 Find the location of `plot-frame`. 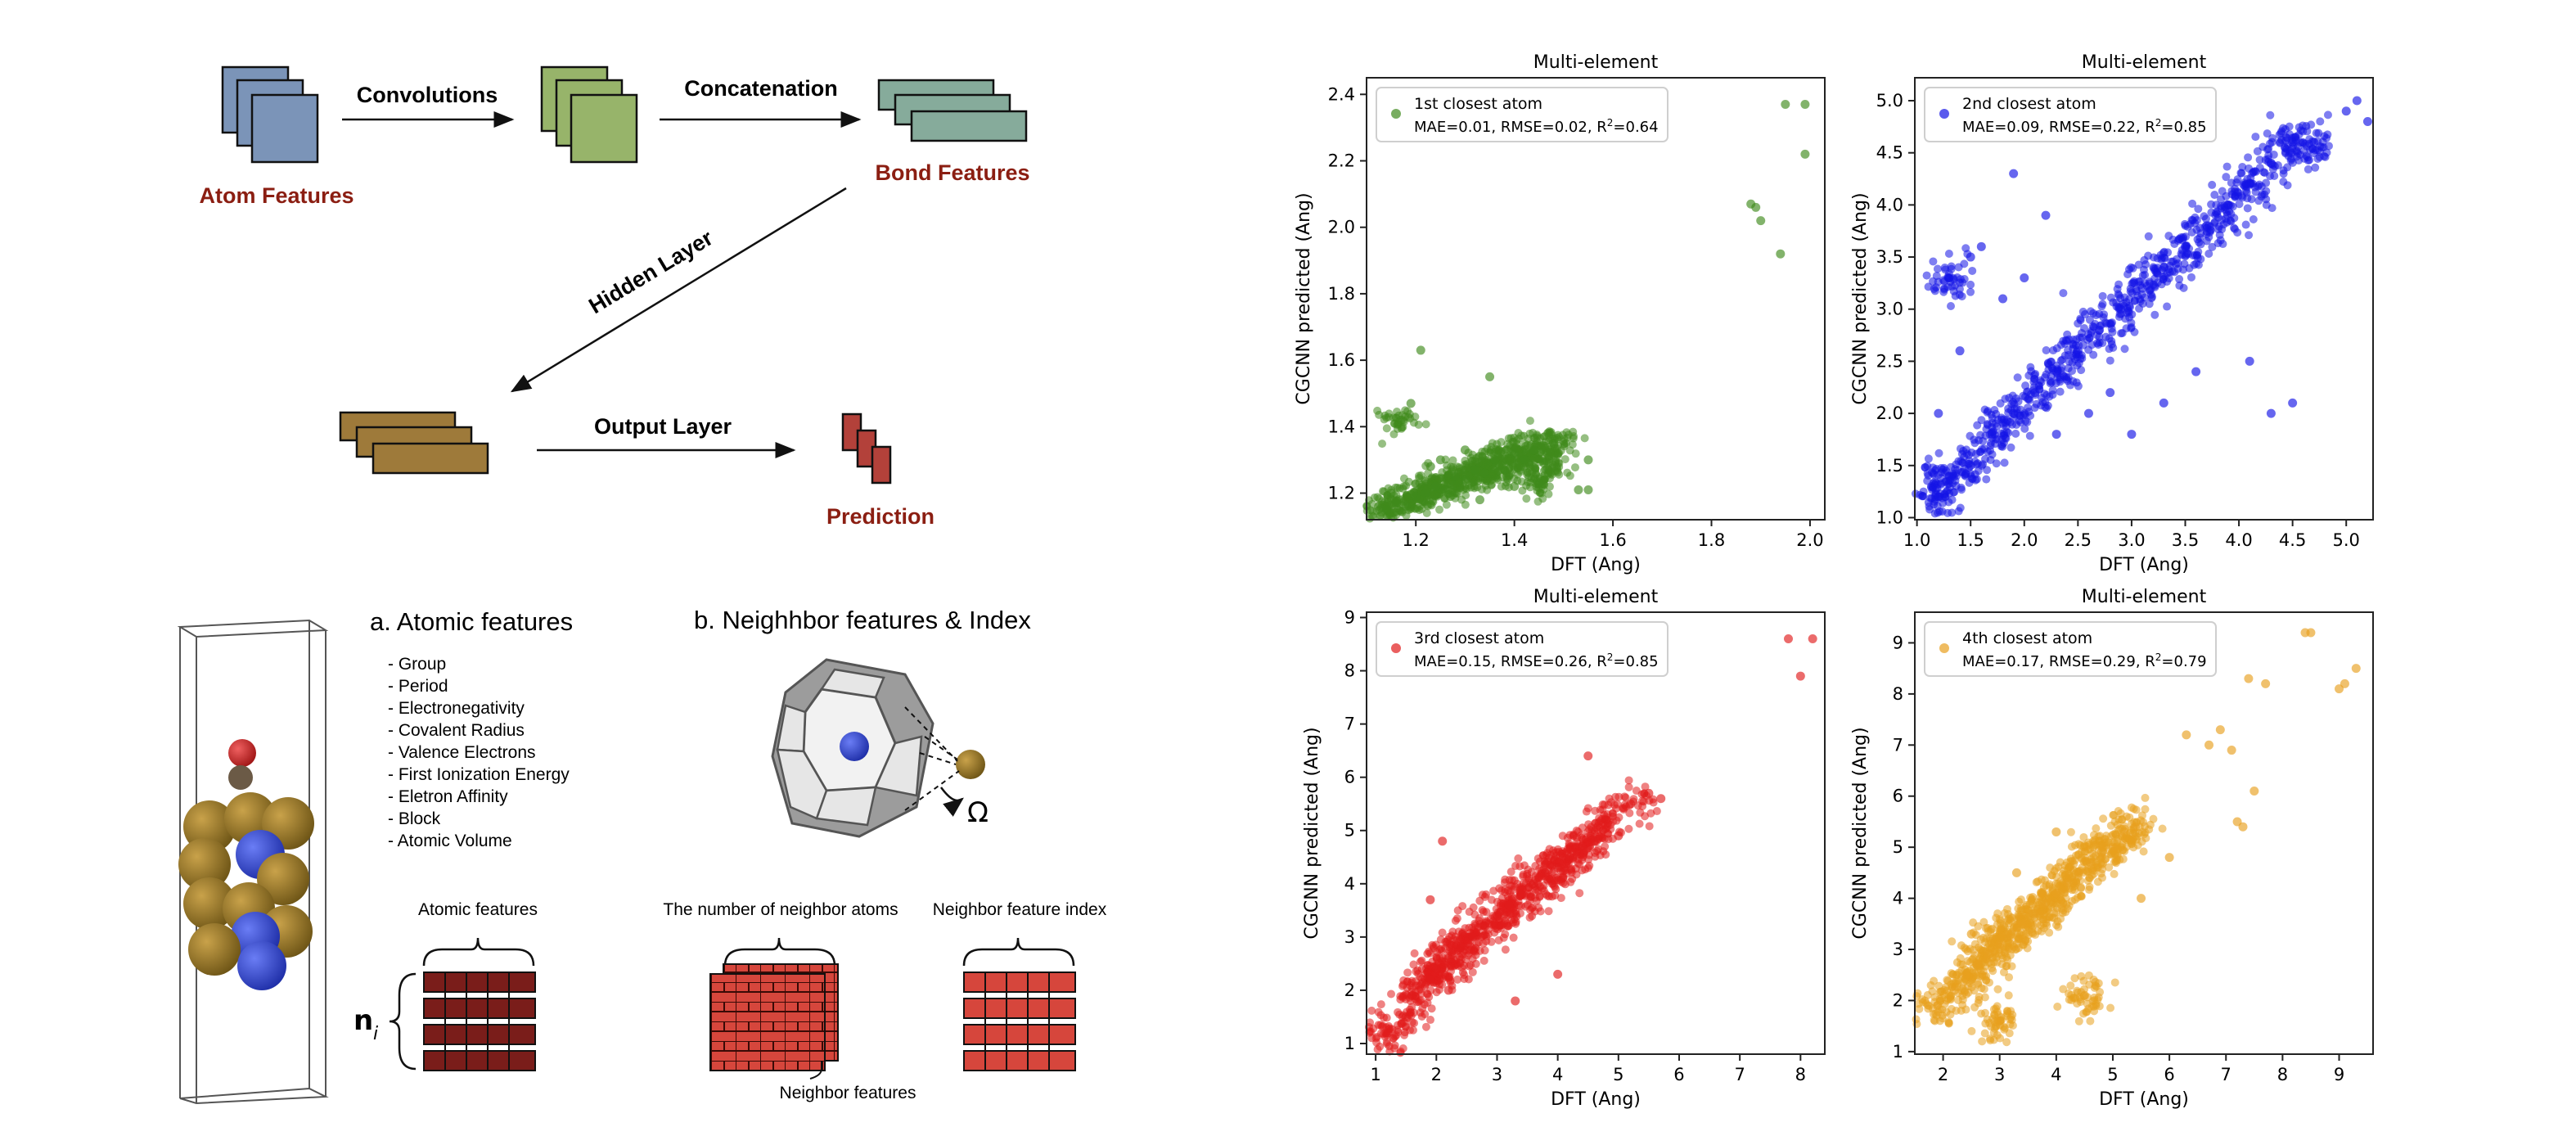

plot-frame is located at coordinates (2144, 299).